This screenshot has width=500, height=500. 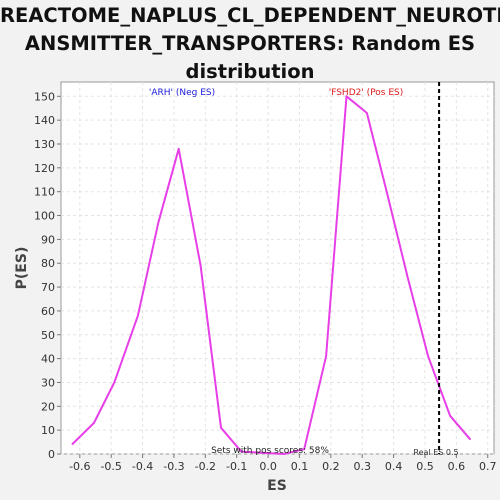 I want to click on x-tick-label: 0.1, so click(x=300, y=466).